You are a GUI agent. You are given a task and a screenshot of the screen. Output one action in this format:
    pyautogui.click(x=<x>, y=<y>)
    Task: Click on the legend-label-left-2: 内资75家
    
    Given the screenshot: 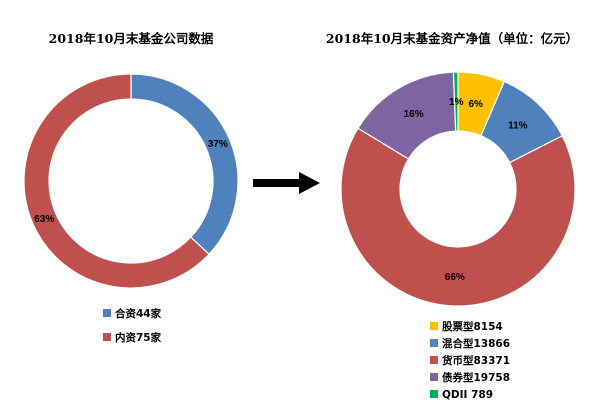 What is the action you would take?
    pyautogui.click(x=138, y=337)
    